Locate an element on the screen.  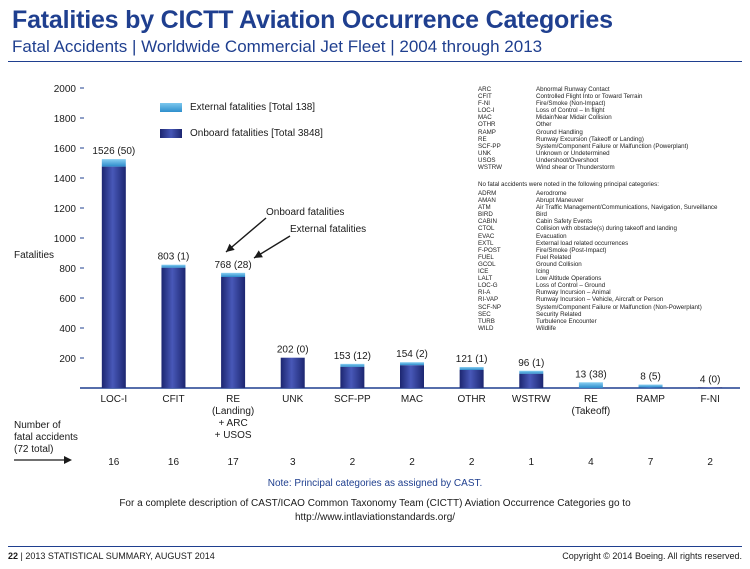
y-axis-label: Fatalities is located at coordinates (34, 255).